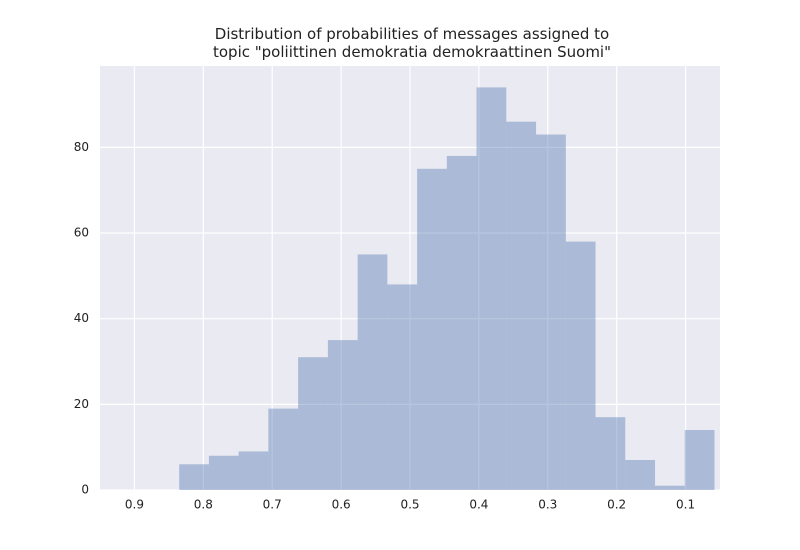 The image size is (800, 550). I want to click on x-tick-label: 0.7, so click(272, 505).